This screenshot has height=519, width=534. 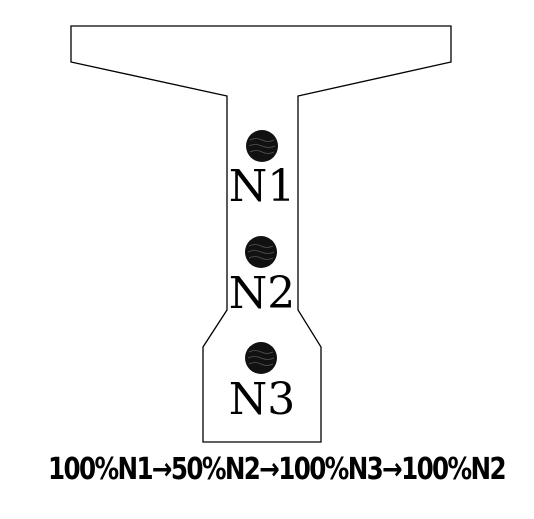 I want to click on tendon-n3: N3, so click(x=262, y=383).